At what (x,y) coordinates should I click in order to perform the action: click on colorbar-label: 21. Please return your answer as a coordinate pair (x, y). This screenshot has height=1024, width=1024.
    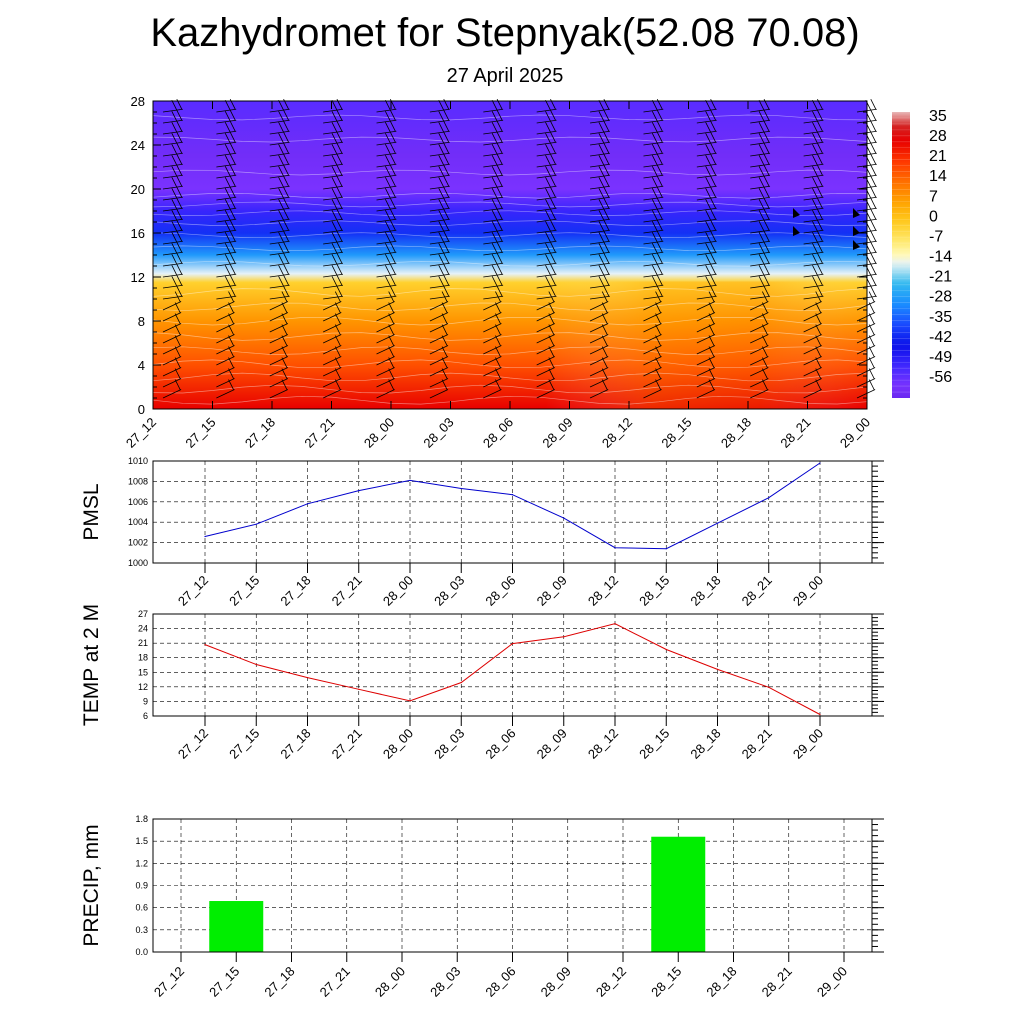
    Looking at the image, I should click on (938, 156).